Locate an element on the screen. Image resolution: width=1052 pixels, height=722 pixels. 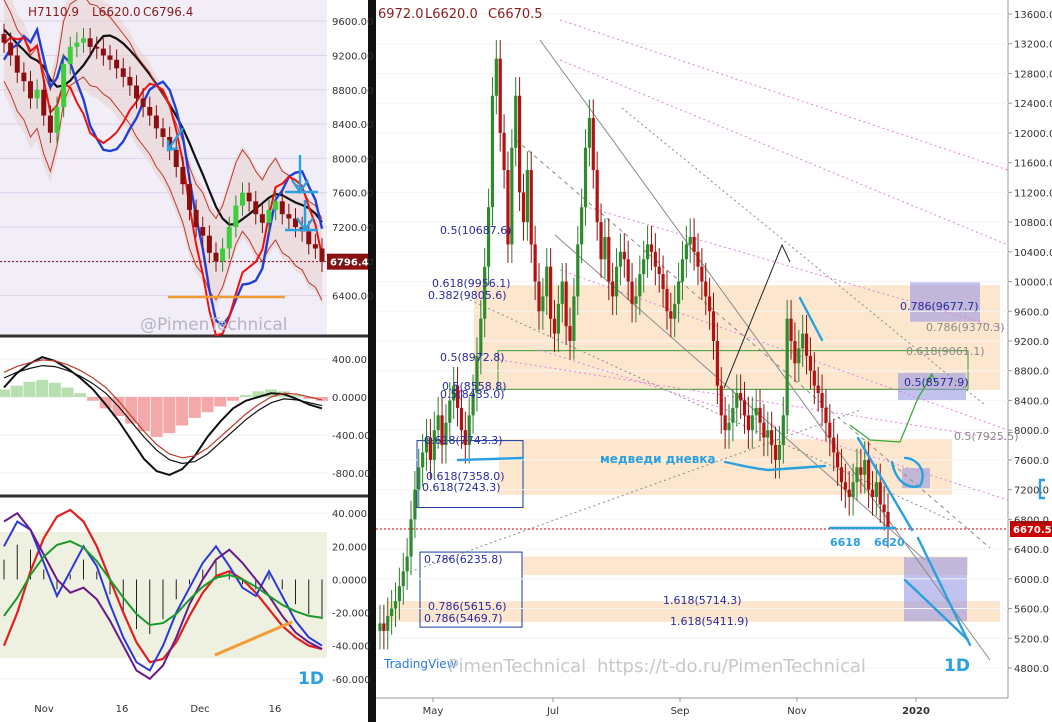
last-price-label: 6796.4 is located at coordinates (349, 263).